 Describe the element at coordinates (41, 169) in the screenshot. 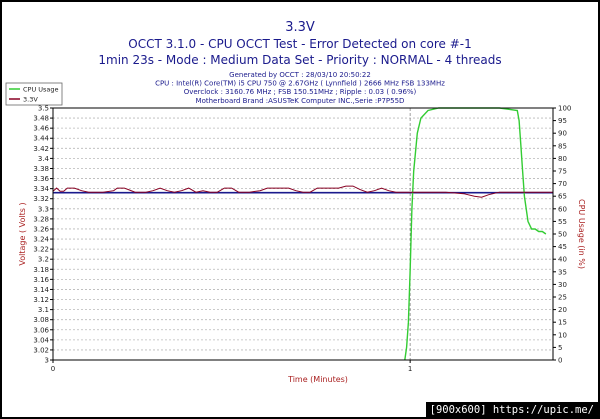

I see `y-left-tick-label: 3.38` at that location.